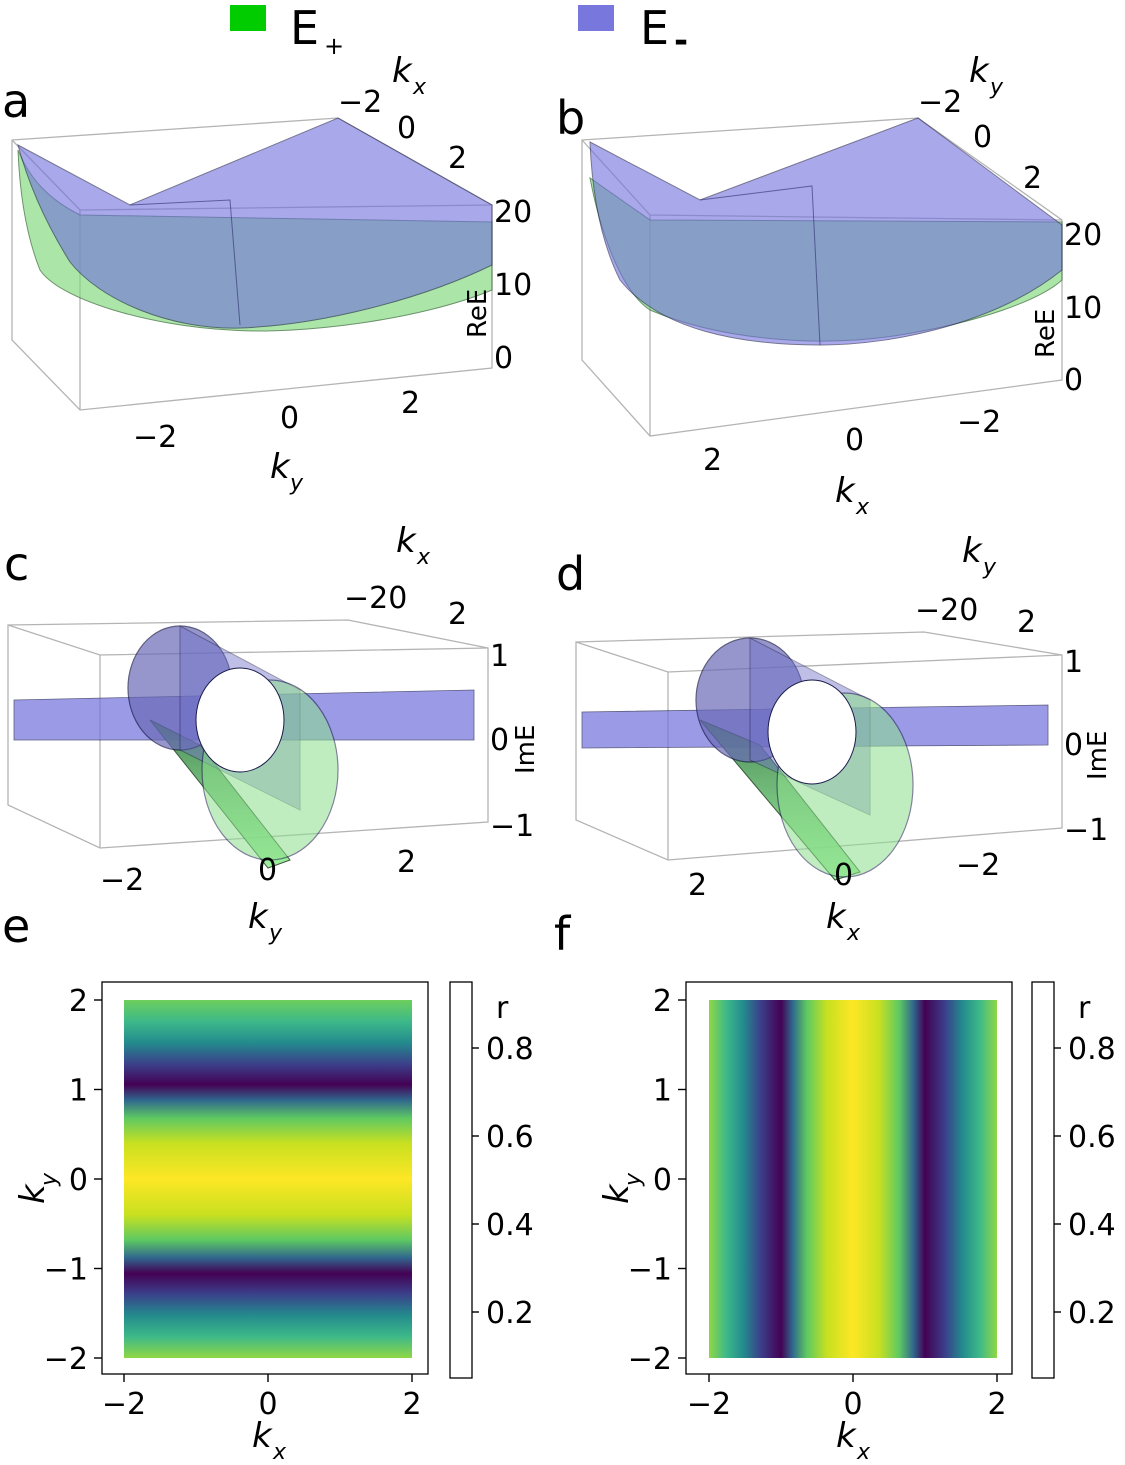 This screenshot has width=1125, height=1465. What do you see at coordinates (16, 101) in the screenshot?
I see `panel-label-a: a` at bounding box center [16, 101].